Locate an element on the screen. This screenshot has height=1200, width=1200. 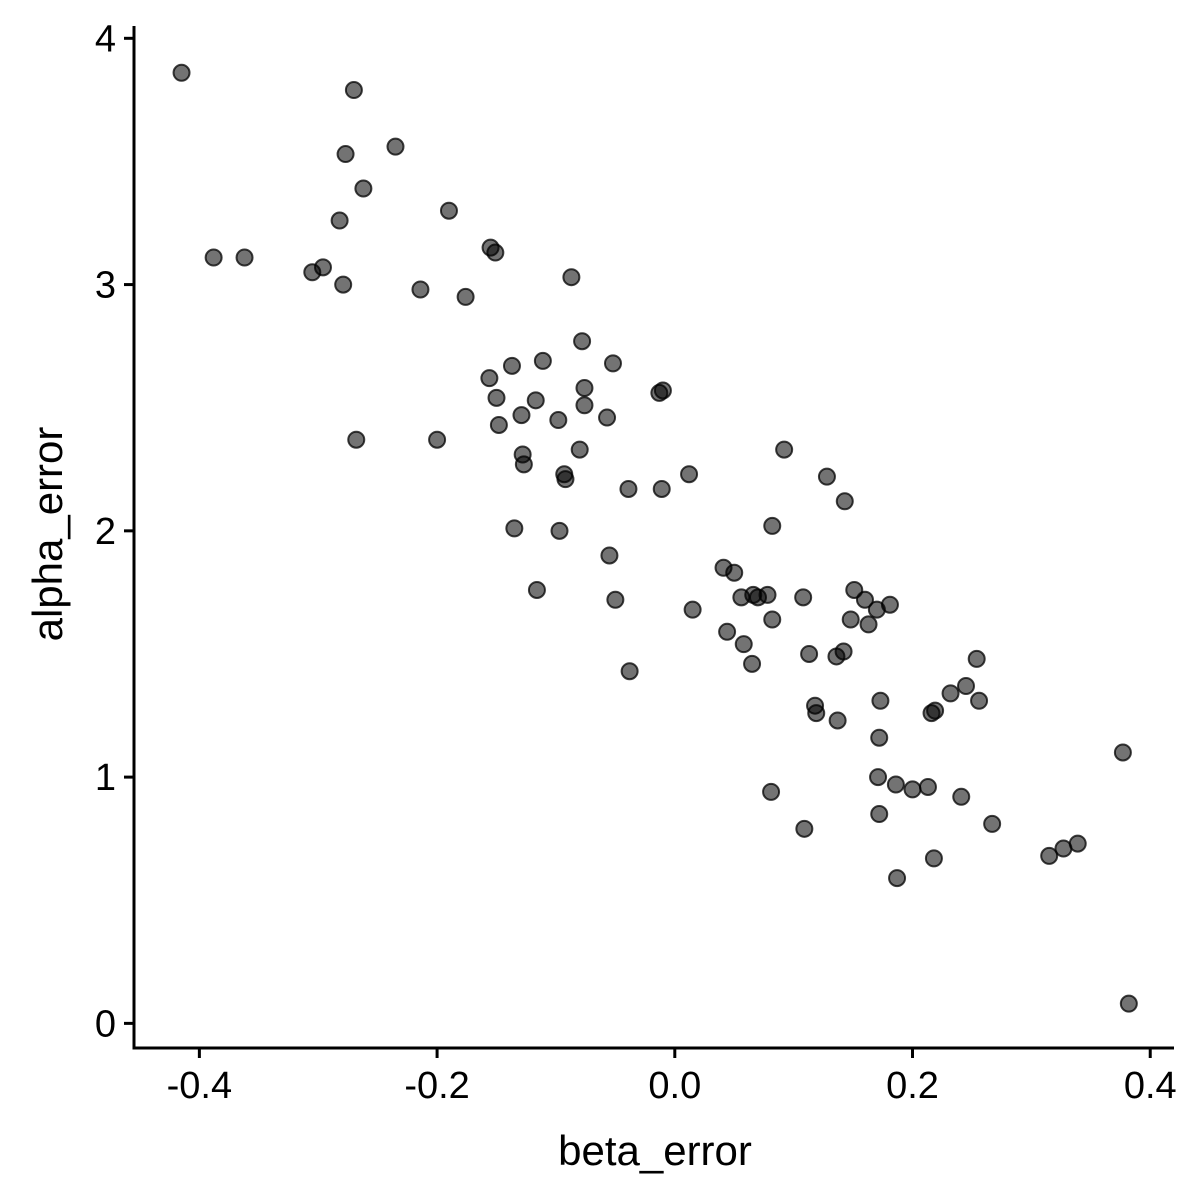
x-tick-label: 0.0 is located at coordinates (674, 1086).